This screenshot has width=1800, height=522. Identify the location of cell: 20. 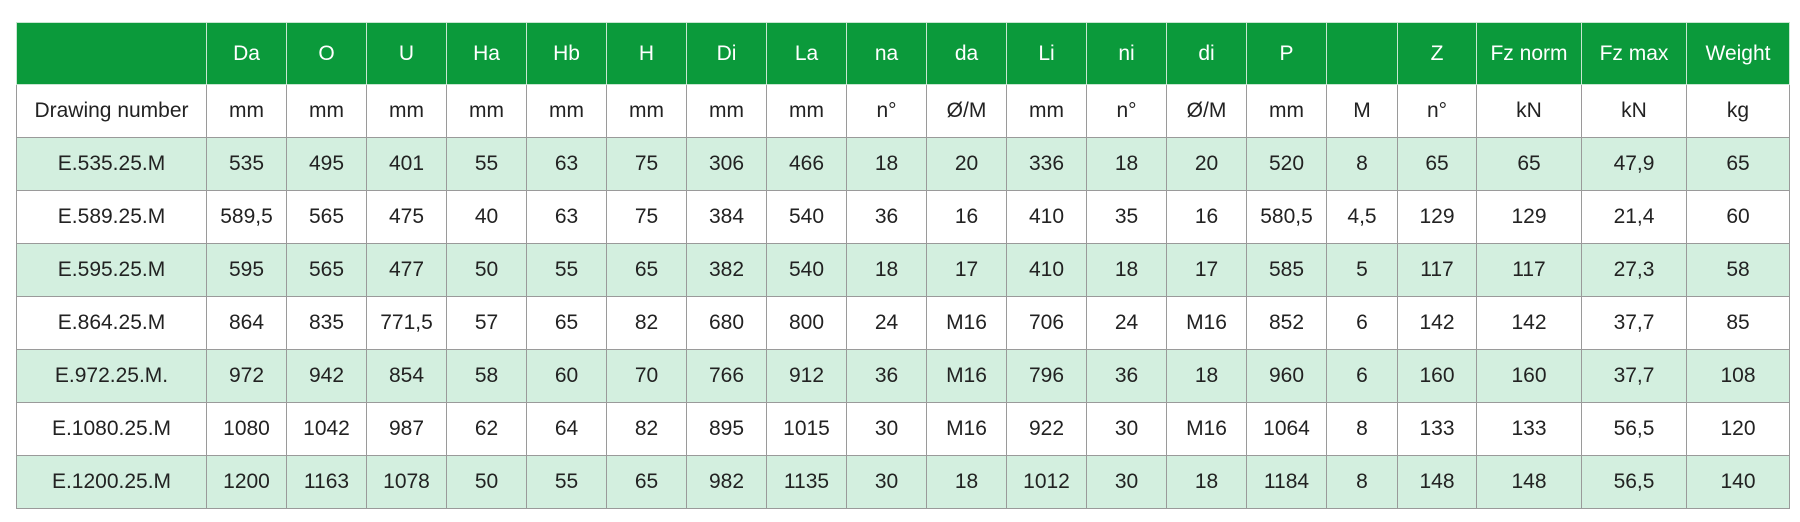
(1206, 164).